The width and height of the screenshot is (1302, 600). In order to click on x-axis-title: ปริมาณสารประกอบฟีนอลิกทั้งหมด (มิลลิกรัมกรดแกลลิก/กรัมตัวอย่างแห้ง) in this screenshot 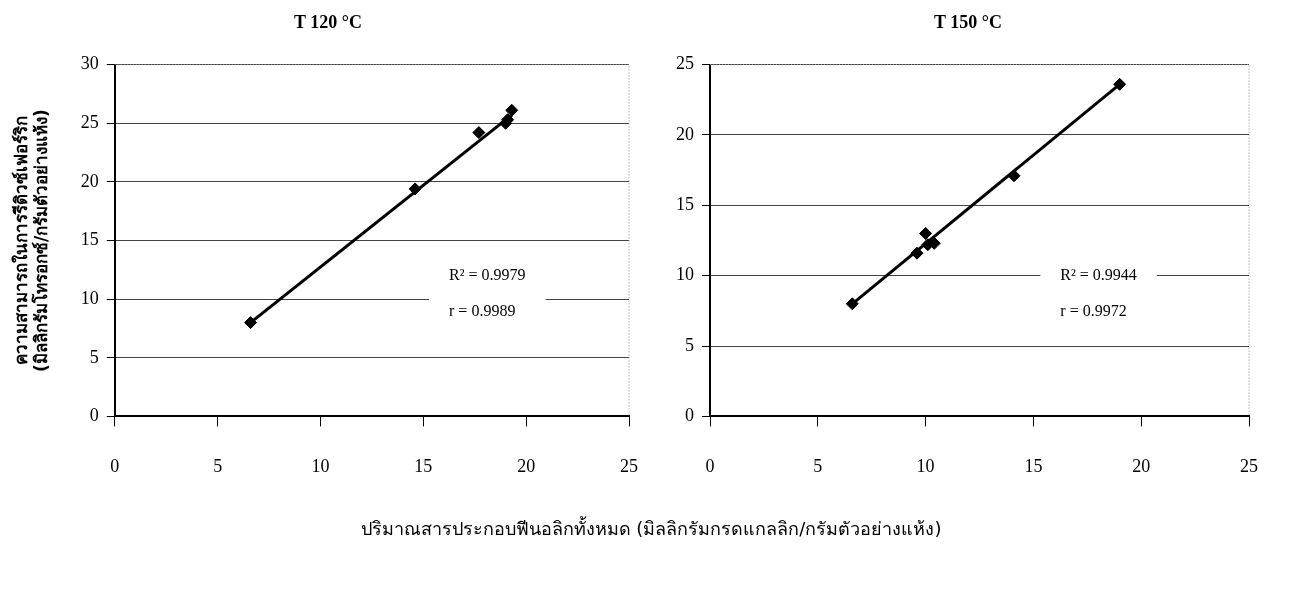, I will do `click(651, 528)`.